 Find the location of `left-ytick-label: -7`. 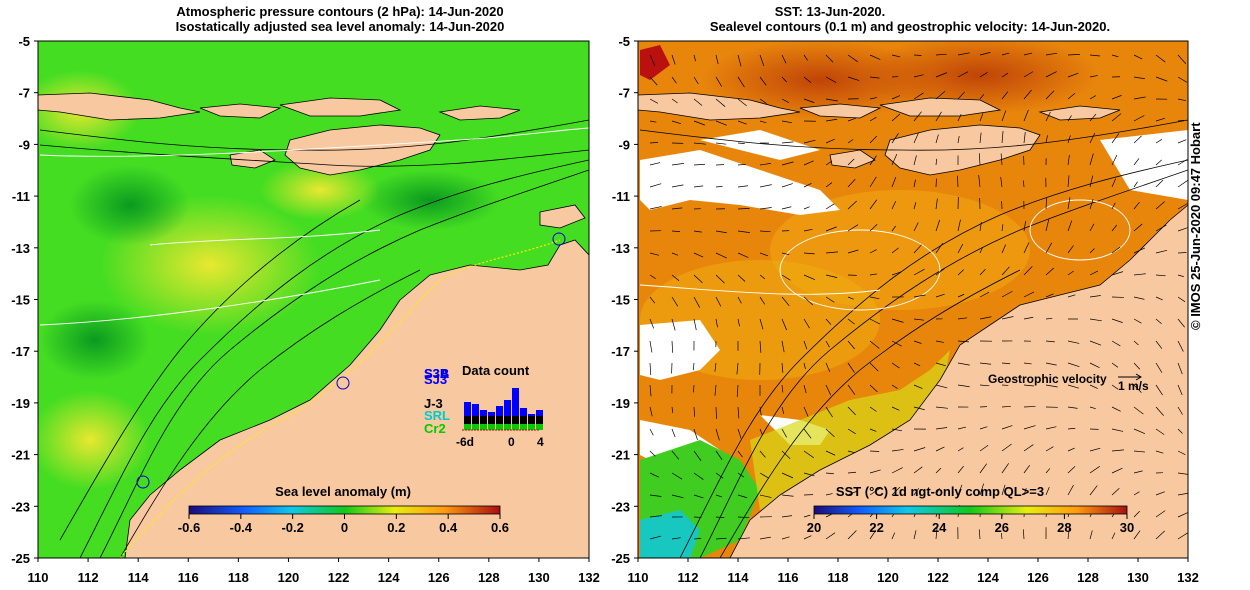

left-ytick-label: -7 is located at coordinates (24, 93).